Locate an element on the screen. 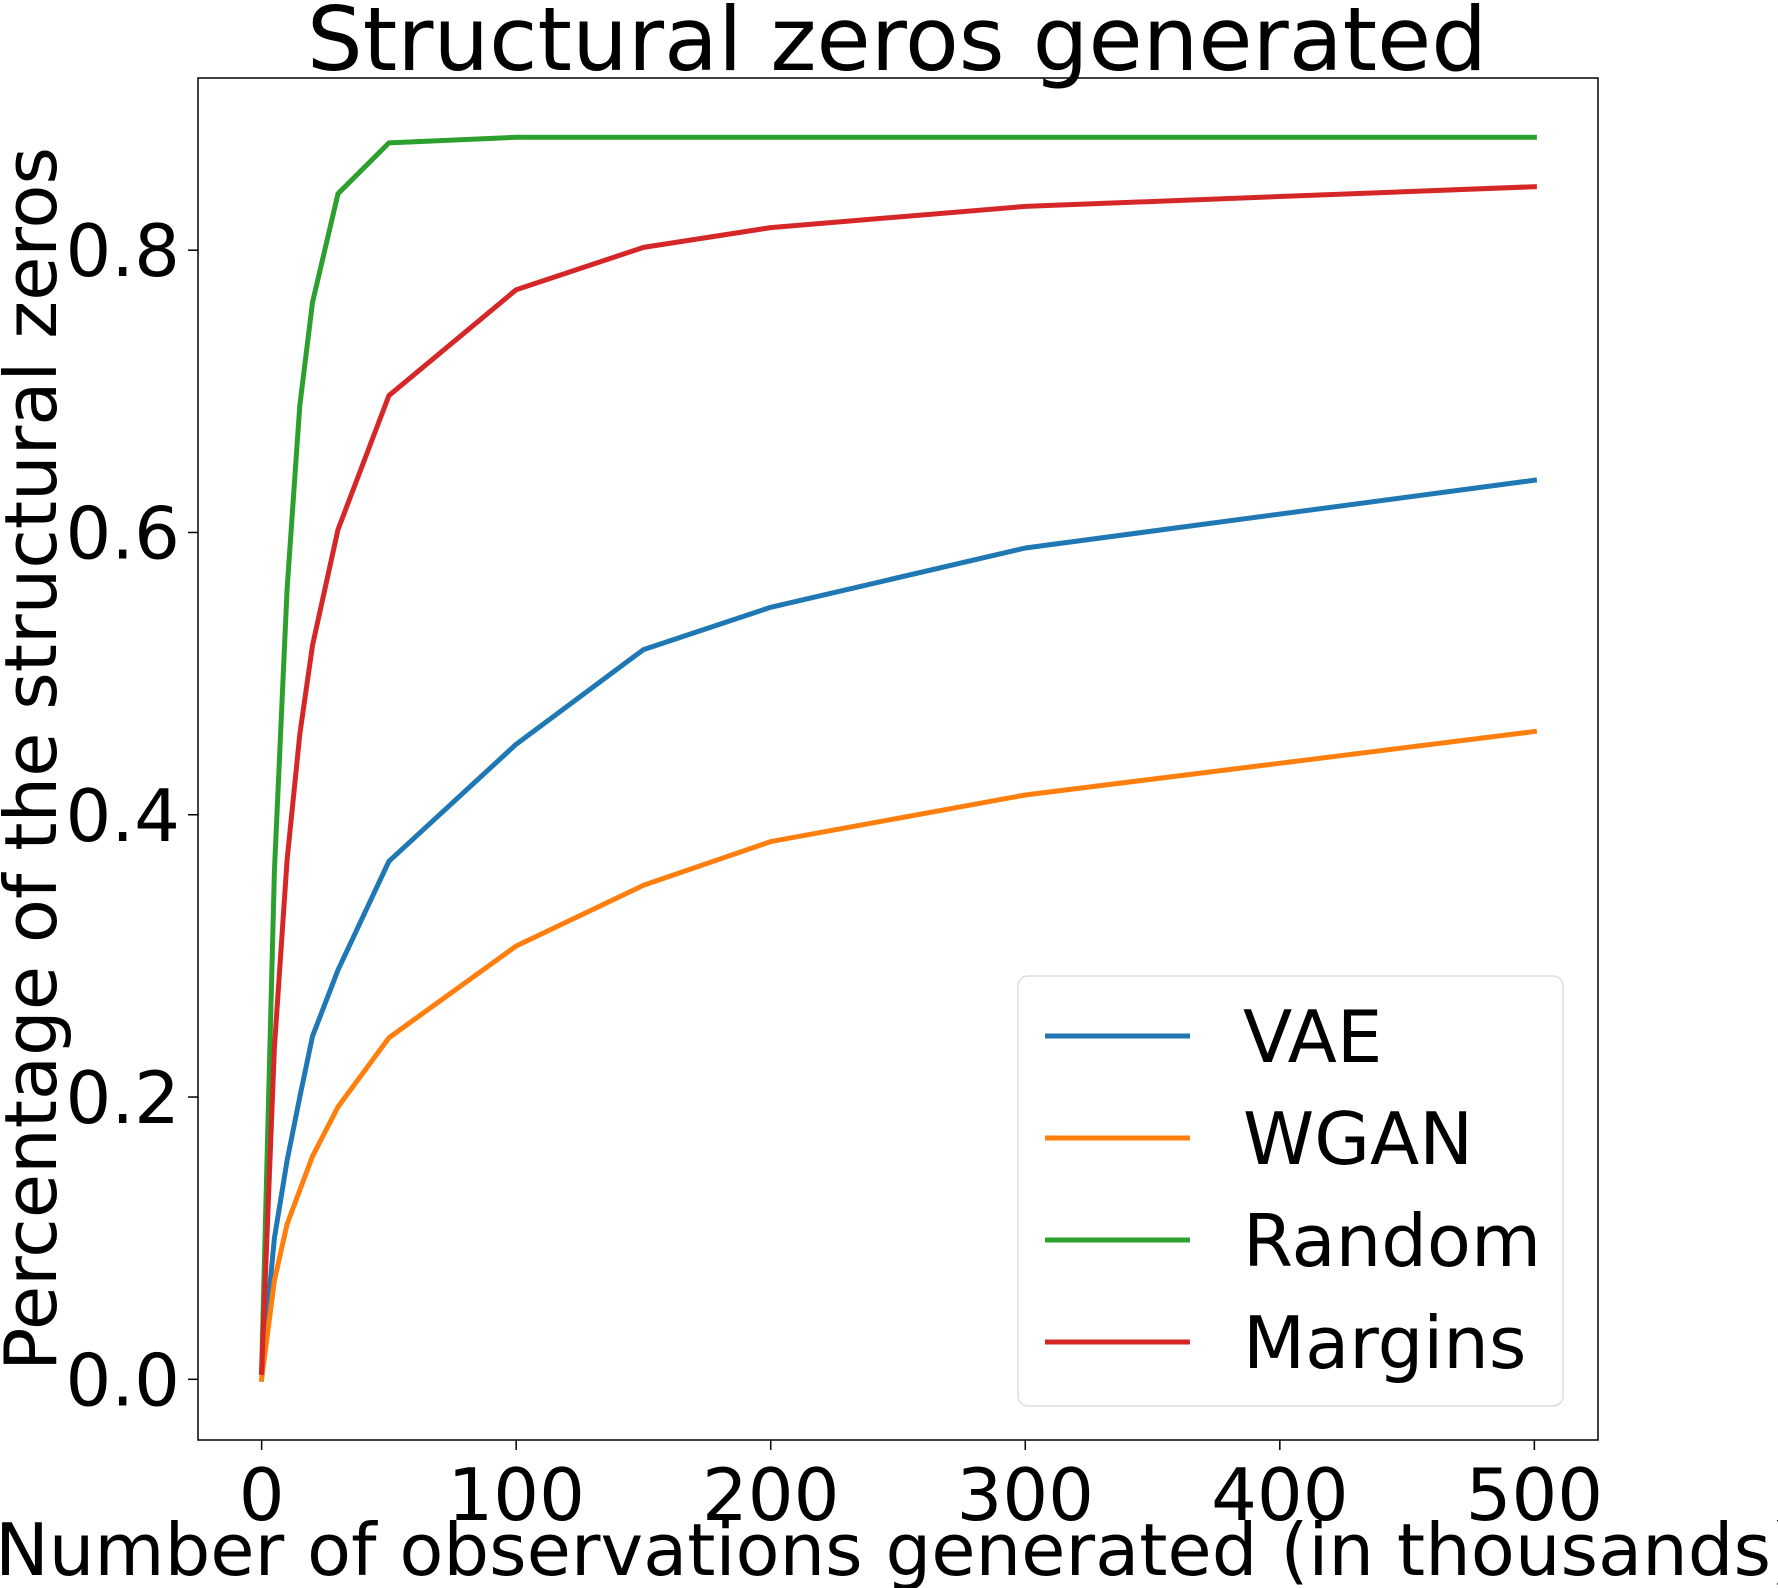 Image resolution: width=1778 pixels, height=1588 pixels. legend-label-vae: VAE is located at coordinates (1312, 1037).